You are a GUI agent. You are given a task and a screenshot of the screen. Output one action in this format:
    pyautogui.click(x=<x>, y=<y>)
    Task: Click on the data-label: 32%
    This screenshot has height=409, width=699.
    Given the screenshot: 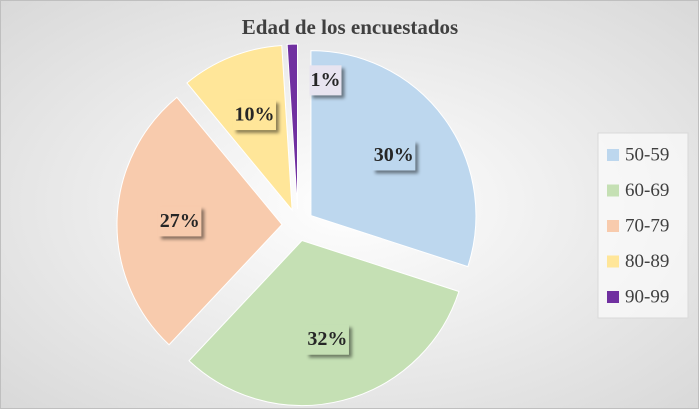 What is the action you would take?
    pyautogui.click(x=327, y=339)
    